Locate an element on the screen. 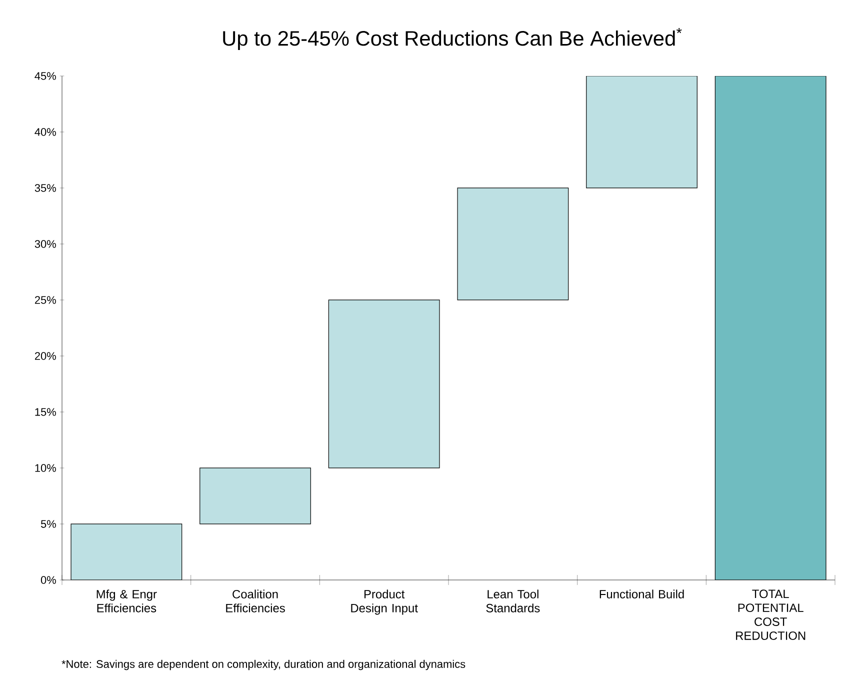 The height and width of the screenshot is (679, 860). y-tick-label: 35% is located at coordinates (45, 188).